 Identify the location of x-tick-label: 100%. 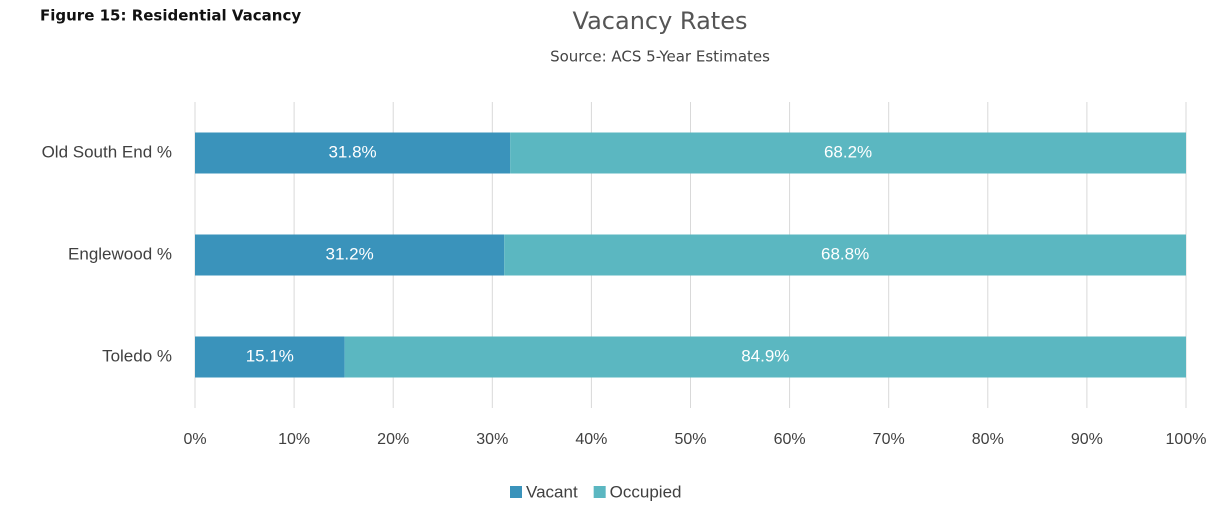
(1186, 439).